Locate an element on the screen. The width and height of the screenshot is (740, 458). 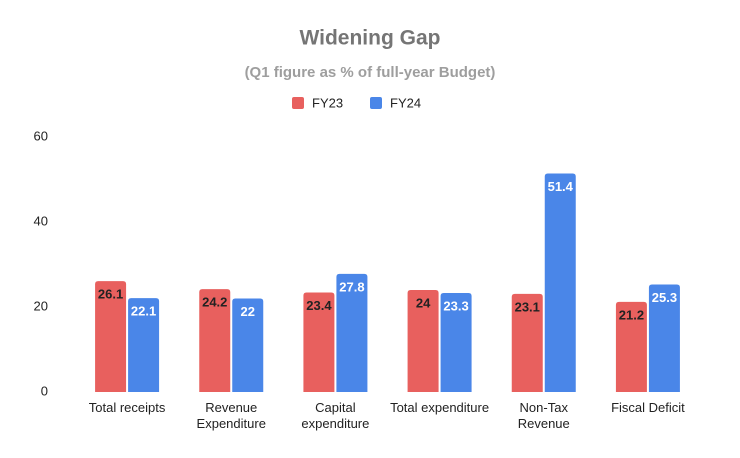
y-tick-label: 40 is located at coordinates (41, 220).